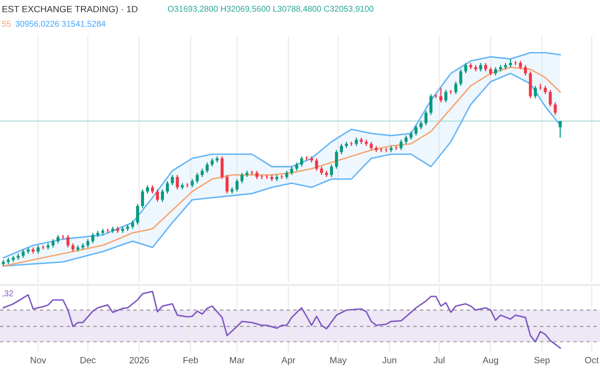 This screenshot has width=600, height=375. Describe the element at coordinates (70, 10) in the screenshot. I see `chart-title: EST EXCHANGE TRADING) · 1D` at that location.